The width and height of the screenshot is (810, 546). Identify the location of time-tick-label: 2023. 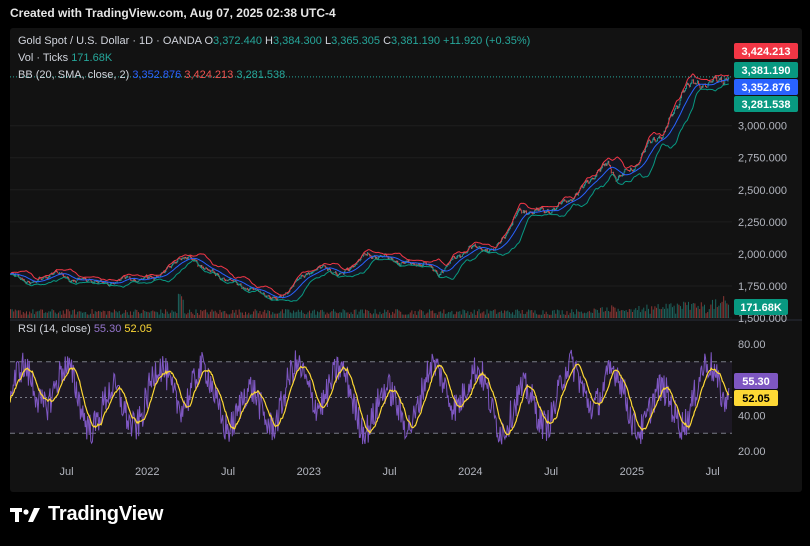
(309, 472).